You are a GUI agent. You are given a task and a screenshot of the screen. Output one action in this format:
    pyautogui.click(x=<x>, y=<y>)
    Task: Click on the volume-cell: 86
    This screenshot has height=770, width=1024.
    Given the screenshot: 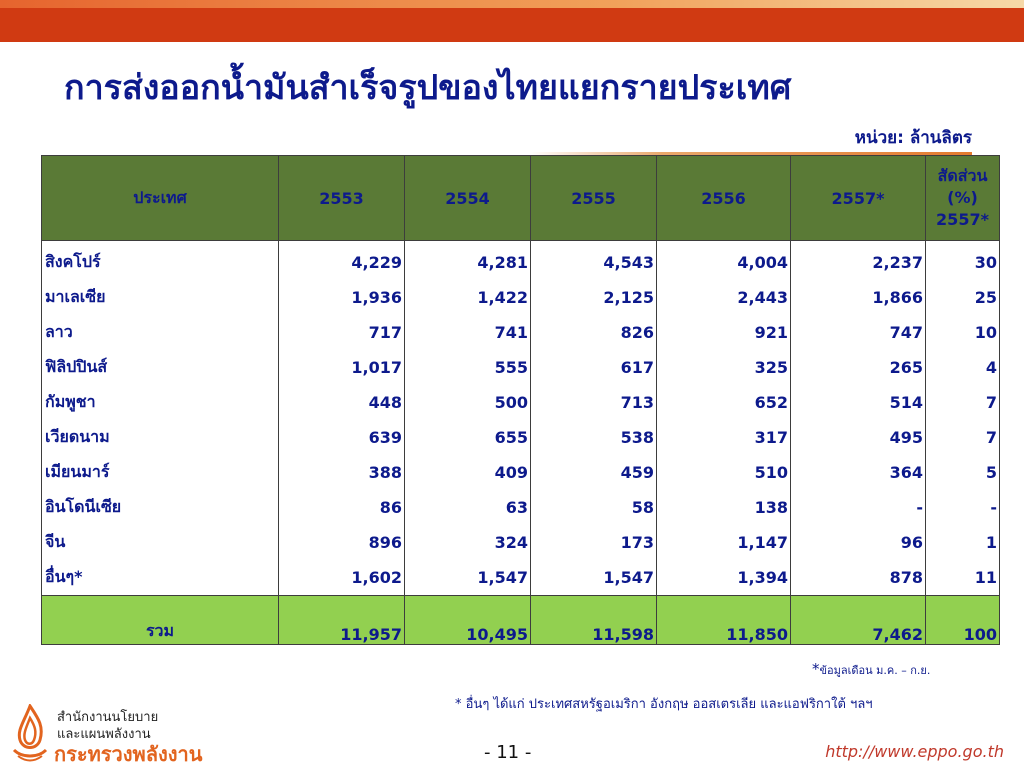 What is the action you would take?
    pyautogui.click(x=341, y=507)
    